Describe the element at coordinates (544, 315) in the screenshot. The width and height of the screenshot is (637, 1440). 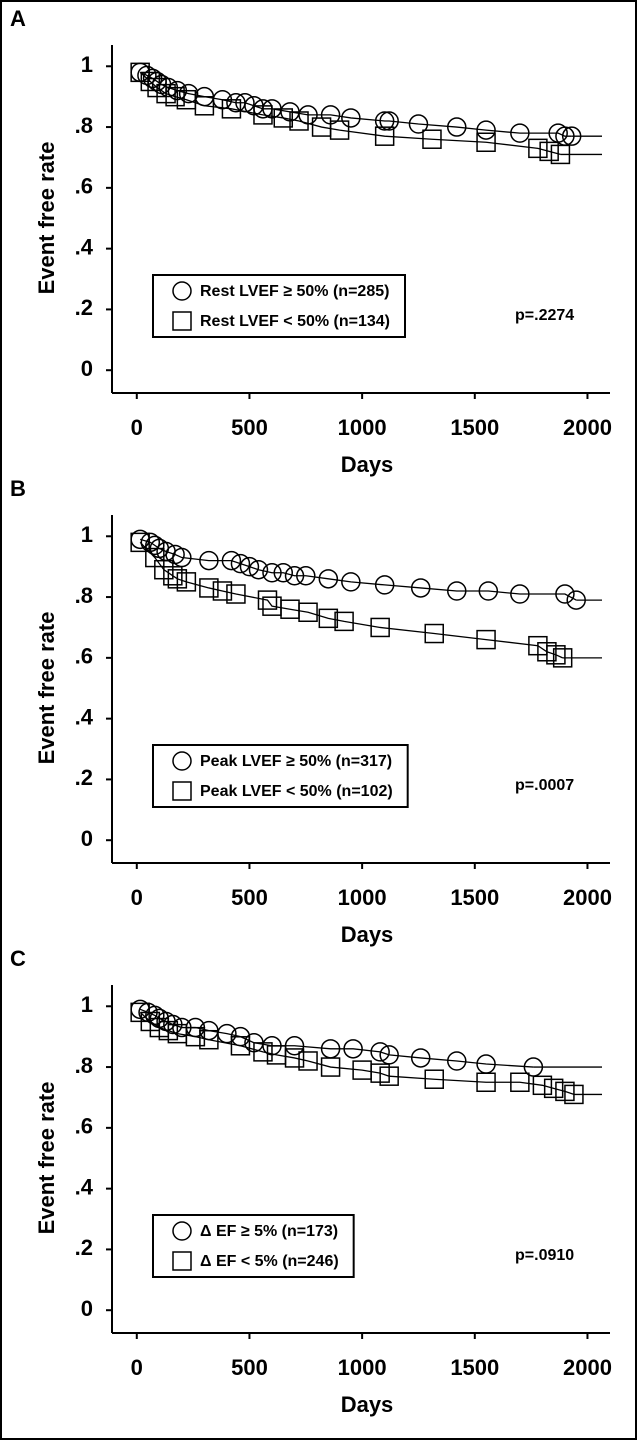
I see `p-value: p=.2274` at that location.